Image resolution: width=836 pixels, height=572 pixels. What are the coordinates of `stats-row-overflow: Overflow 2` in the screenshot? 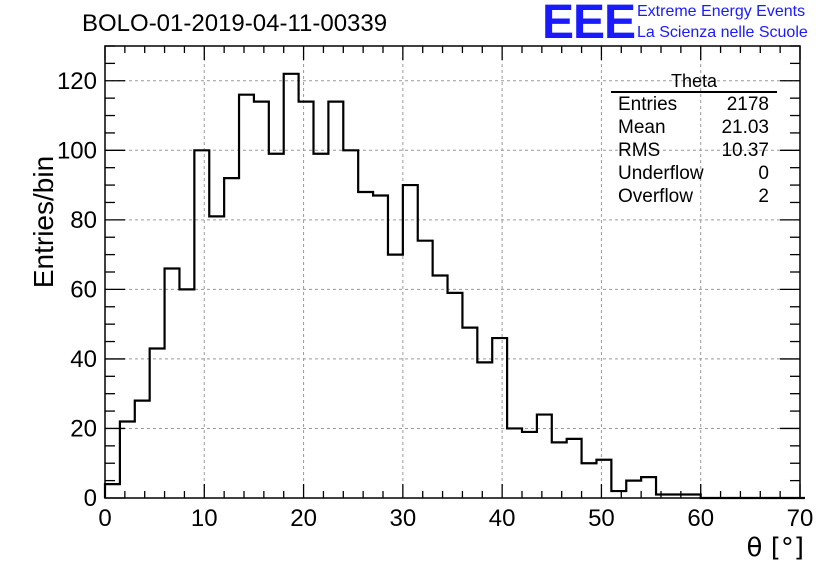 It's located at (694, 196).